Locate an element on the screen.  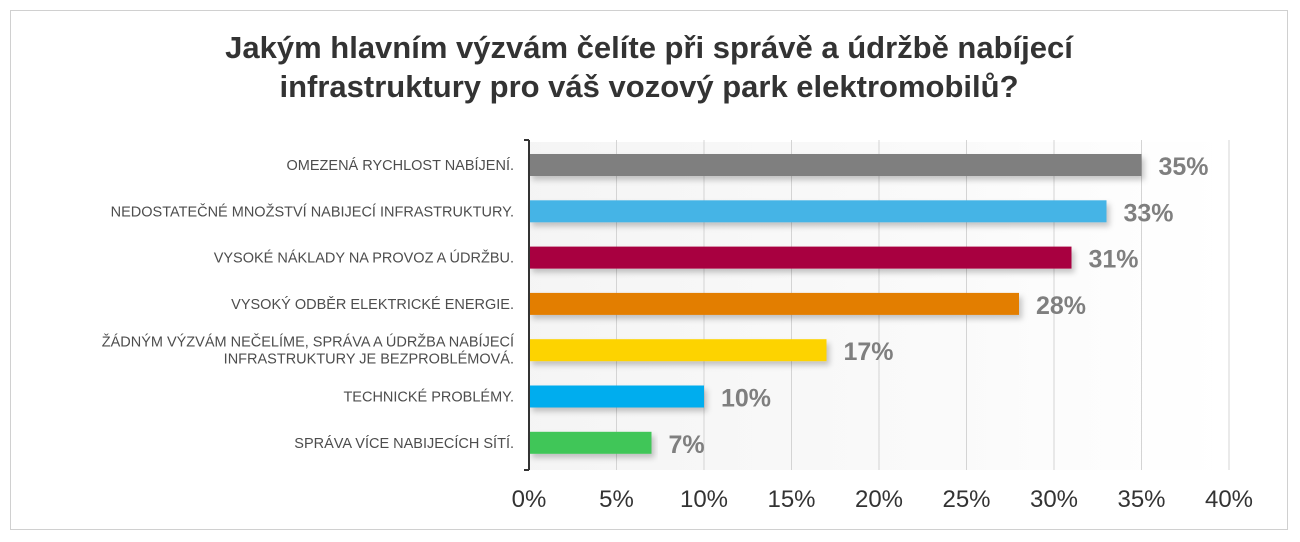
x-tick-label-10: 10% is located at coordinates (704, 499).